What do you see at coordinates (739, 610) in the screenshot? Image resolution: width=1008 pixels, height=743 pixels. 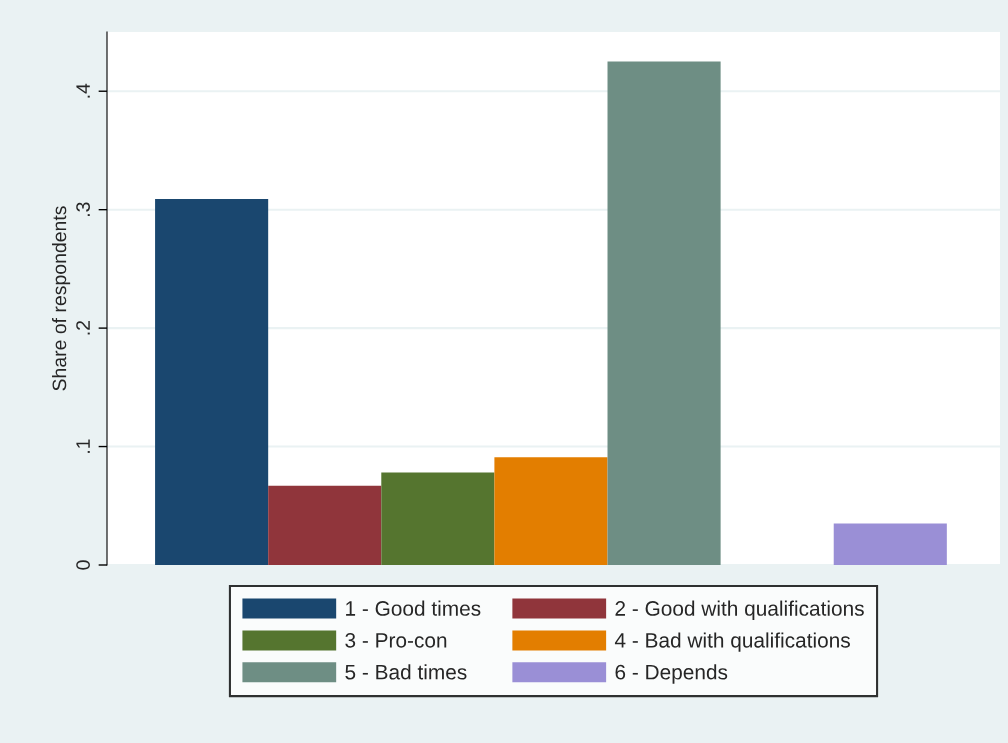 I see `legend-label: 2 - Good with qualifications` at bounding box center [739, 610].